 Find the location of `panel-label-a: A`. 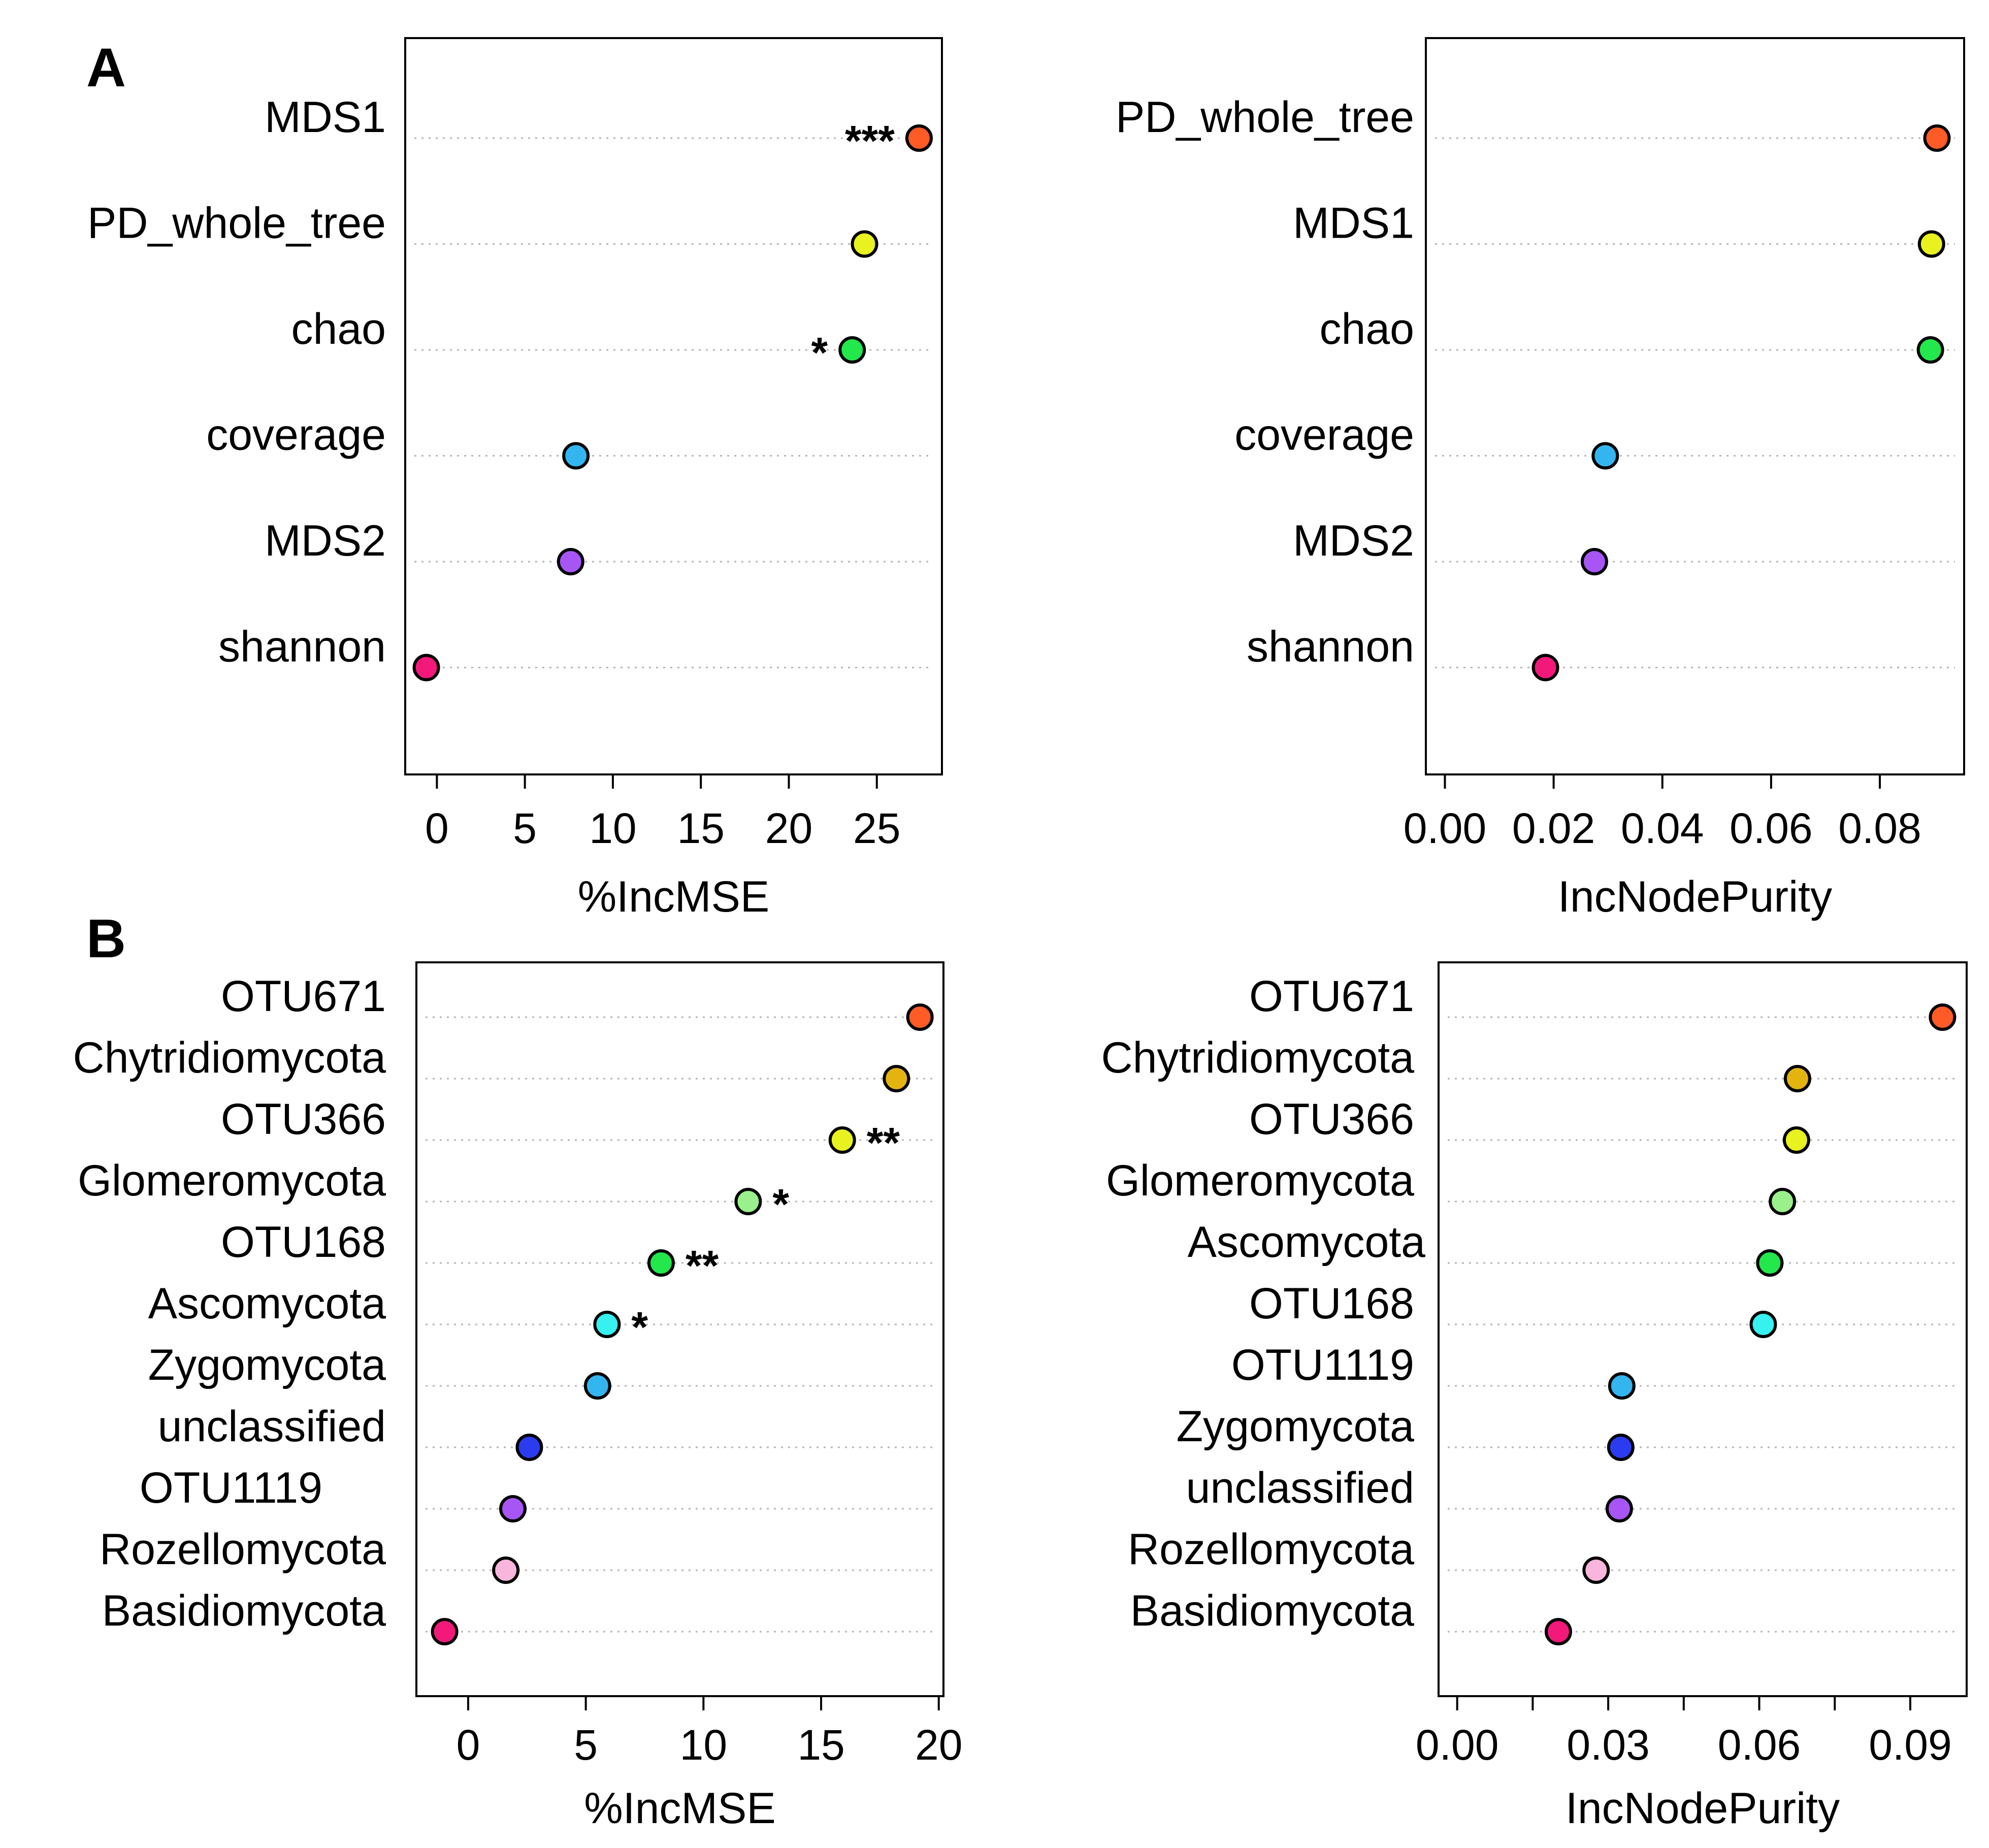

panel-label-a: A is located at coordinates (106, 67).